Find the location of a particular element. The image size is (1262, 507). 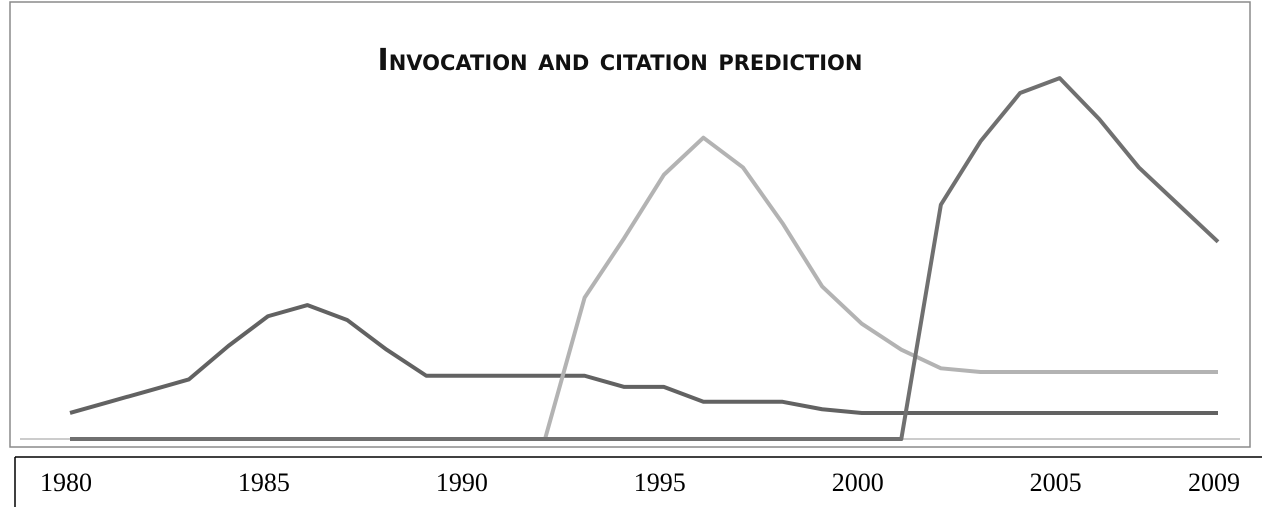

x-tick-label: 1985 is located at coordinates (264, 482).